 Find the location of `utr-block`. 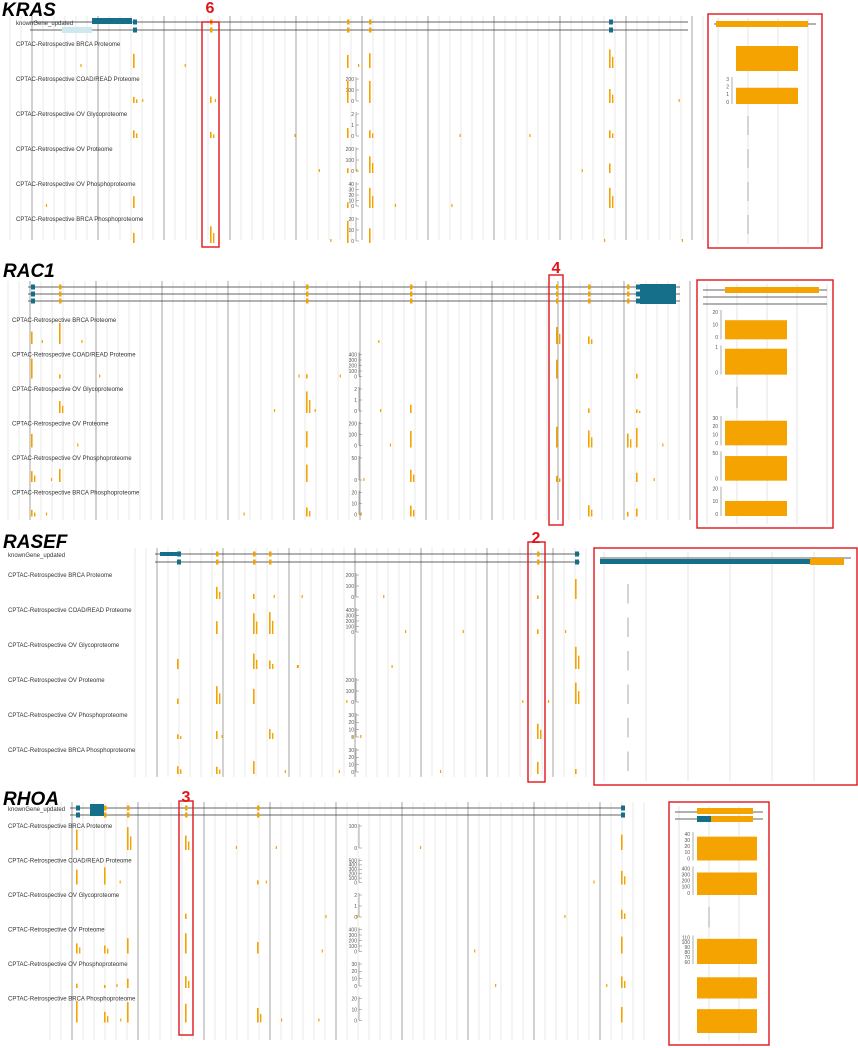

utr-block is located at coordinates (658, 294).